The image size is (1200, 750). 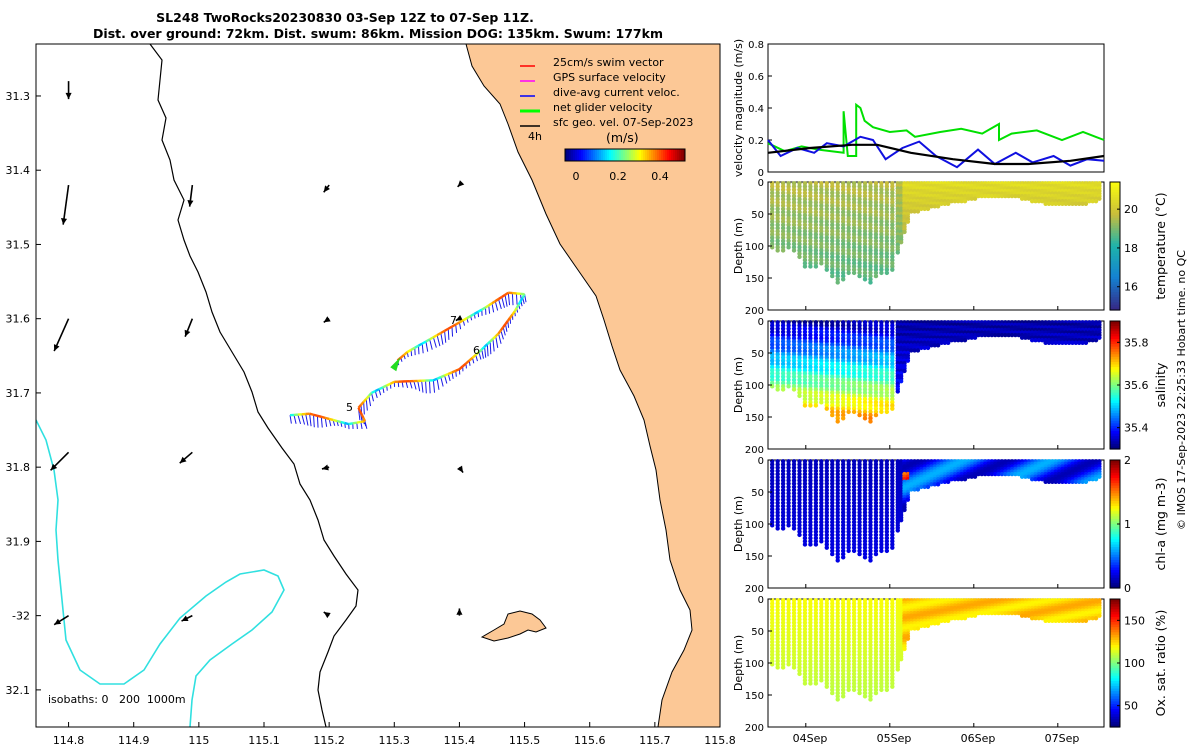 What do you see at coordinates (453, 320) in the screenshot?
I see `day-label-7: 7` at bounding box center [453, 320].